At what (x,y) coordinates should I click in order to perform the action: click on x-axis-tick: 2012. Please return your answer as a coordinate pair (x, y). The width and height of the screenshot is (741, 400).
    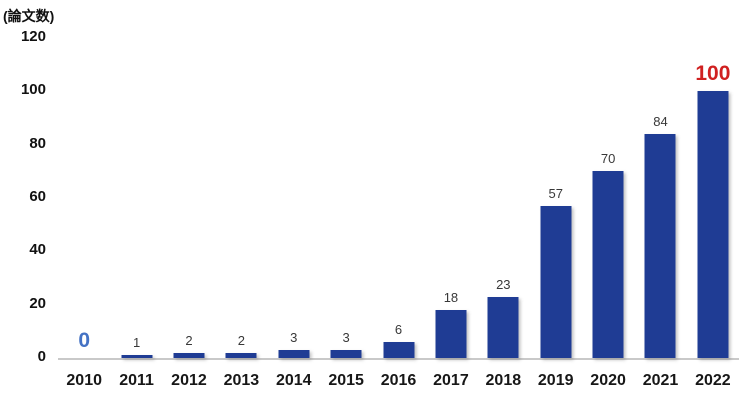
    Looking at the image, I should click on (189, 380).